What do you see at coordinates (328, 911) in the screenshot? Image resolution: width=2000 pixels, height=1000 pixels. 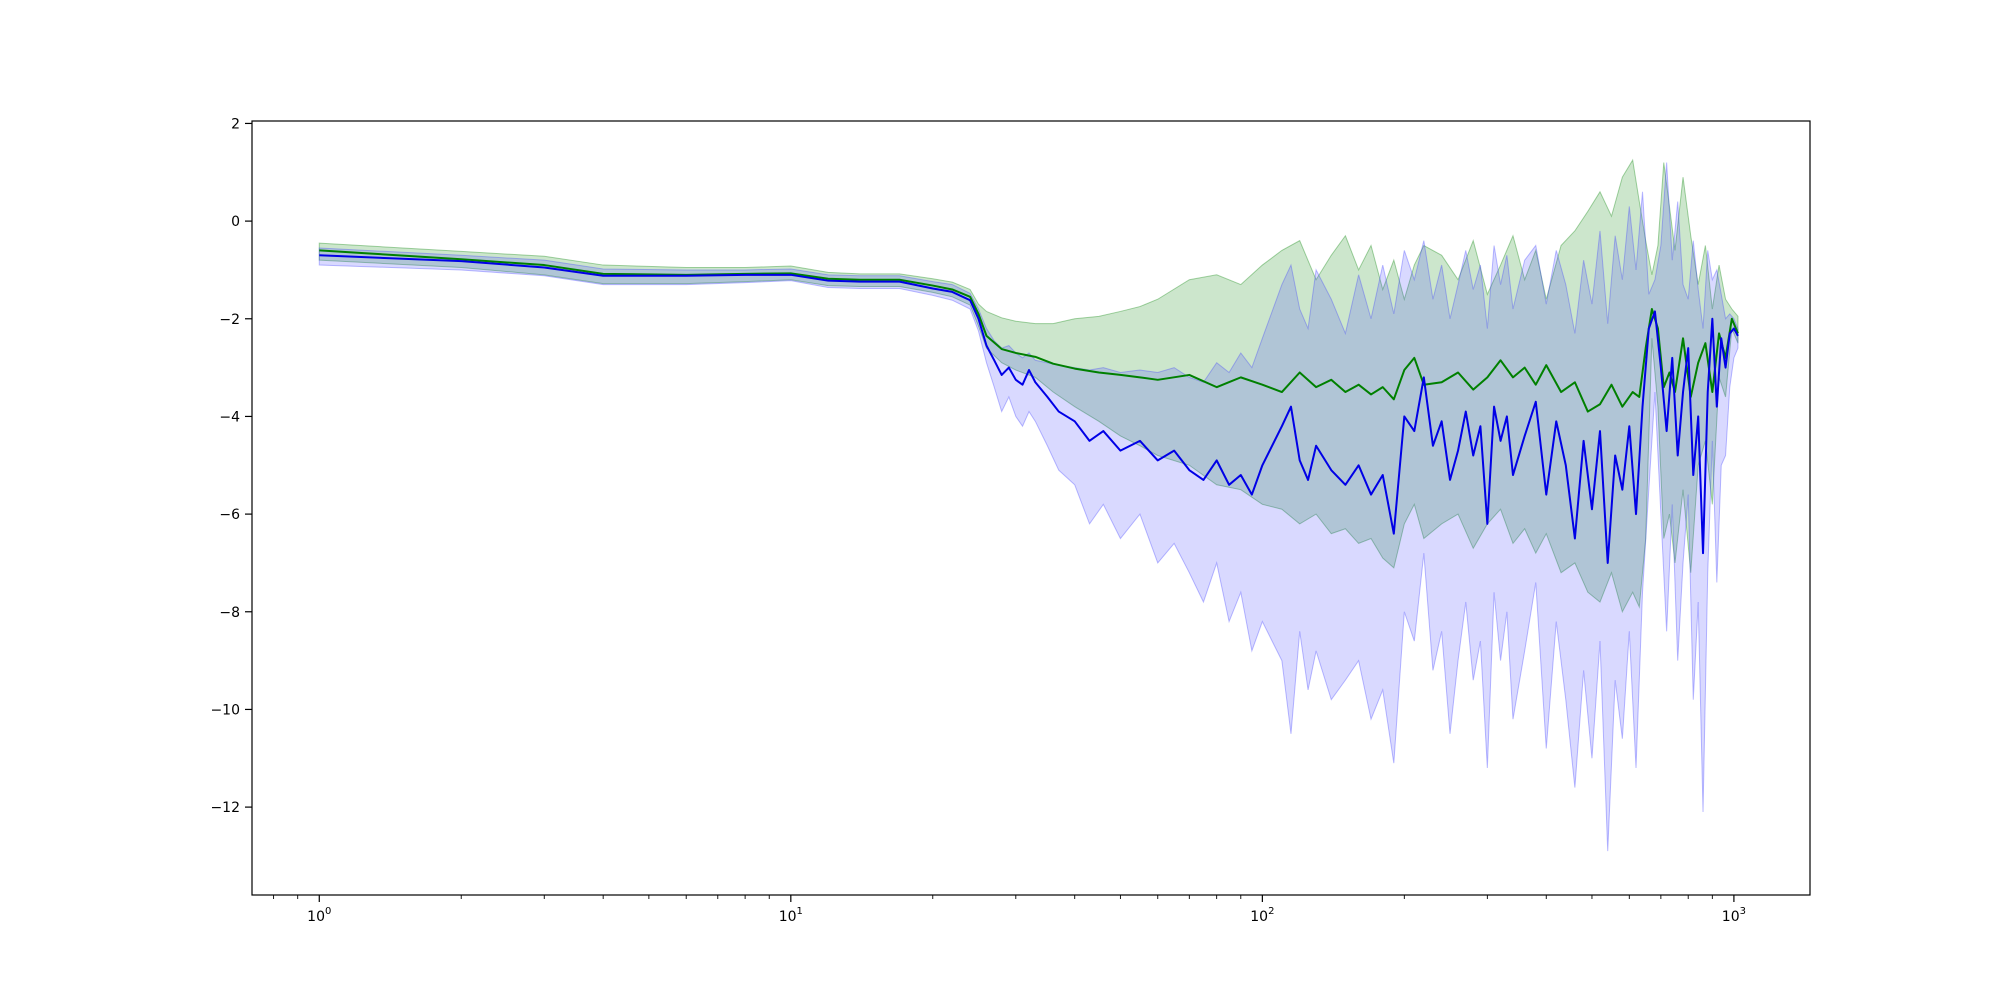 I see `x-tick-label-exponent: 0` at bounding box center [328, 911].